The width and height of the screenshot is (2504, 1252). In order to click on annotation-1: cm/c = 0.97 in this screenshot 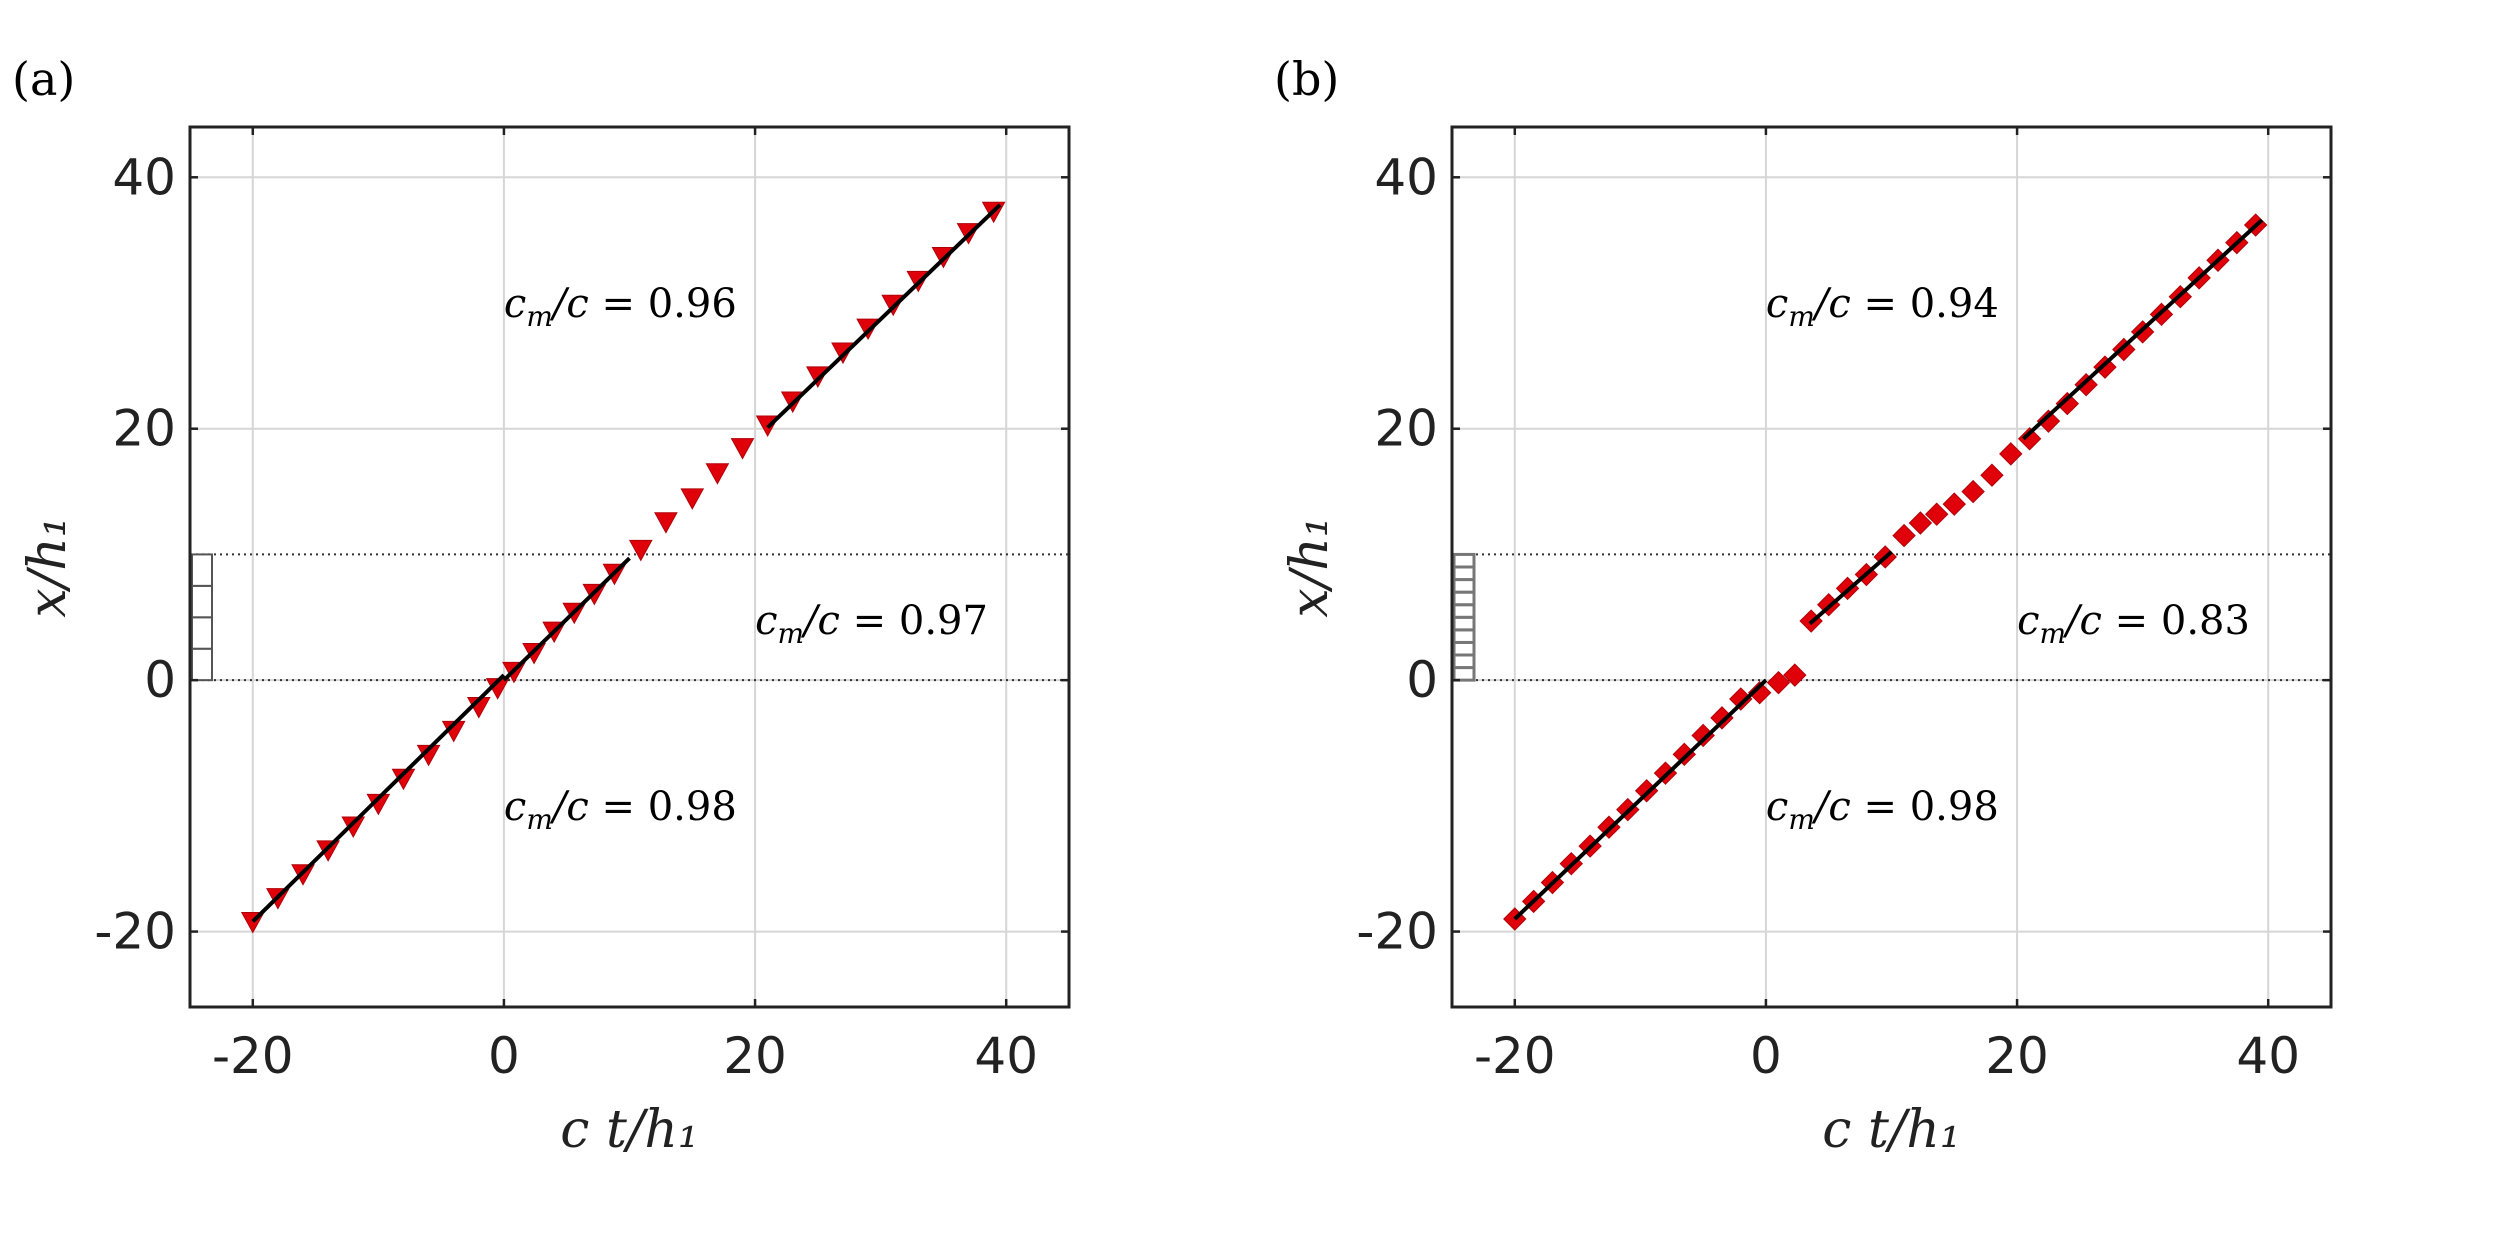, I will do `click(871, 624)`.